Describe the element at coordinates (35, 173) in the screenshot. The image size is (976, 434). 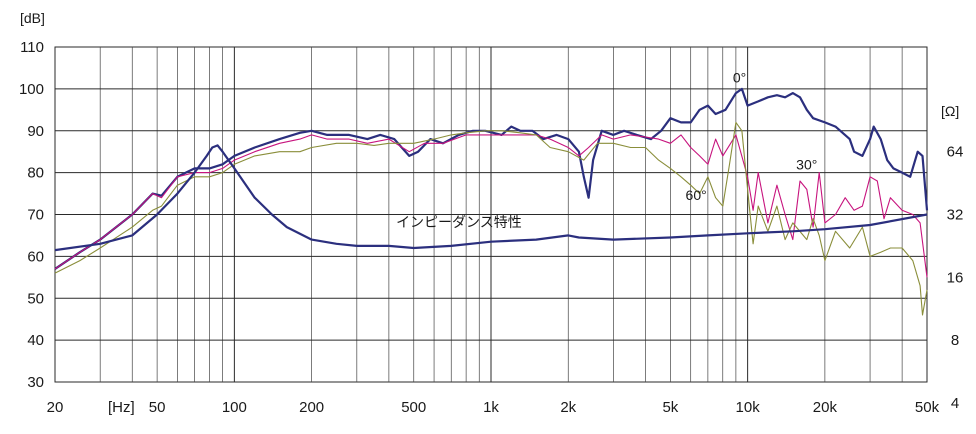
I see `y-tick-label: 80` at that location.